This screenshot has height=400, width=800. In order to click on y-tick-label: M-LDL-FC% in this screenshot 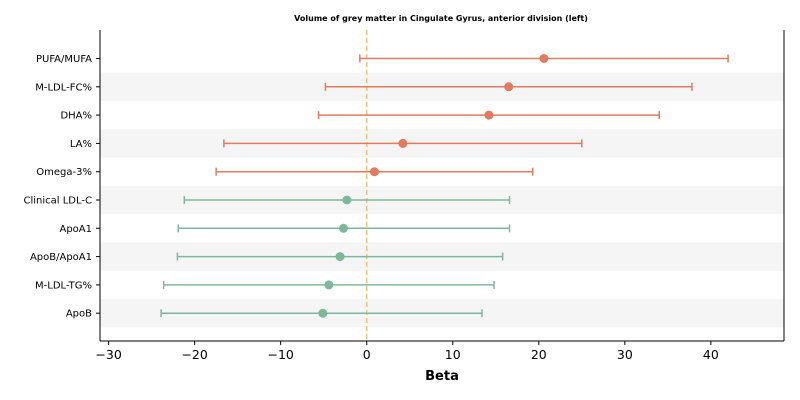, I will do `click(63, 87)`.